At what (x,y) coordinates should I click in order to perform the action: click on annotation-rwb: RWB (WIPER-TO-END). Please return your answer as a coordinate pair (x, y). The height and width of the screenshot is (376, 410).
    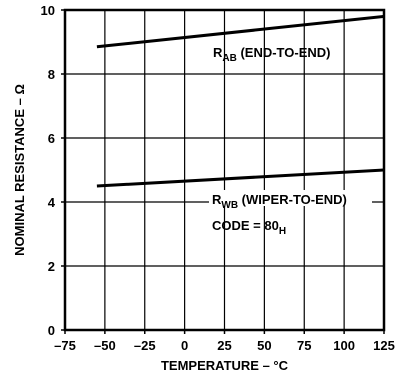
    Looking at the image, I should click on (279, 201).